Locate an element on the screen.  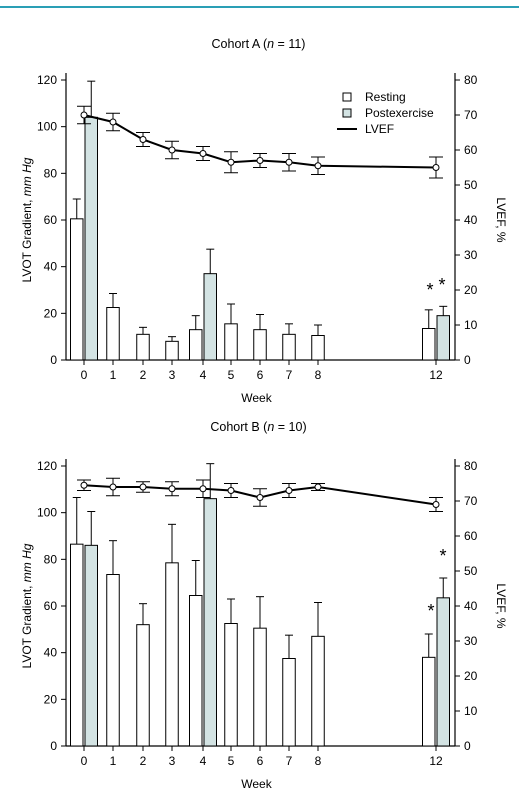
legend-postexercise-swatch is located at coordinates (347, 113).